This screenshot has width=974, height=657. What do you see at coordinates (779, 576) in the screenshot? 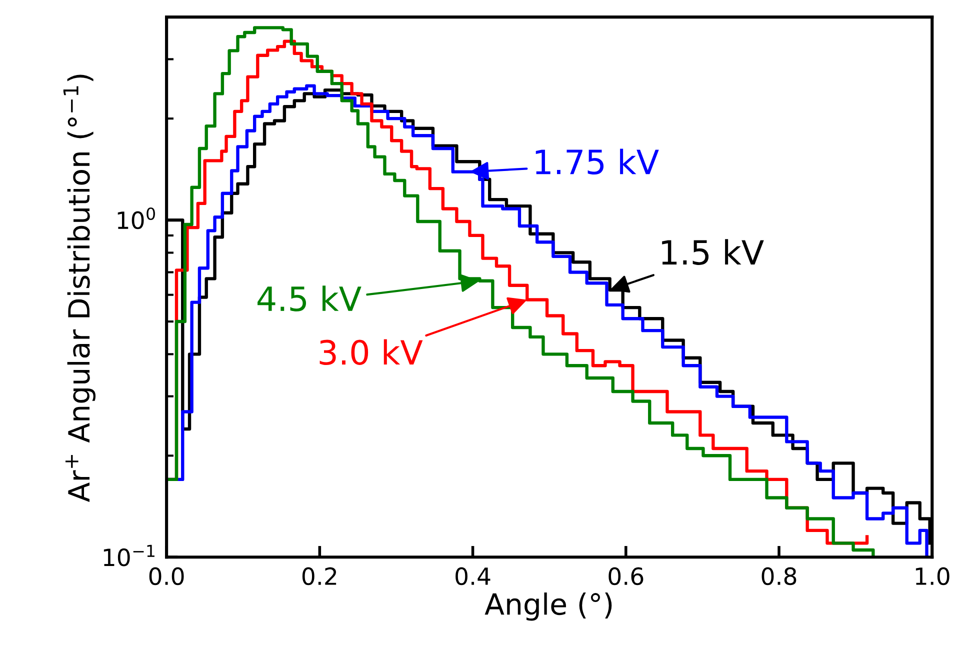
I see `x-tick-label: 0.8` at bounding box center [779, 576].